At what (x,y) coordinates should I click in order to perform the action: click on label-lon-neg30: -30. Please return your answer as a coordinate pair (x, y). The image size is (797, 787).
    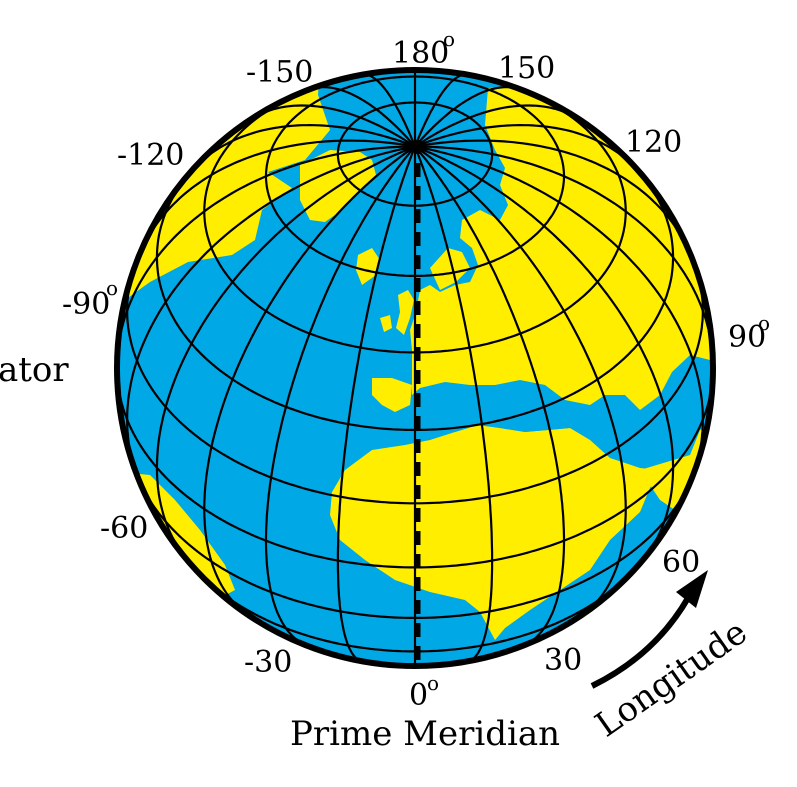
    Looking at the image, I should click on (268, 662).